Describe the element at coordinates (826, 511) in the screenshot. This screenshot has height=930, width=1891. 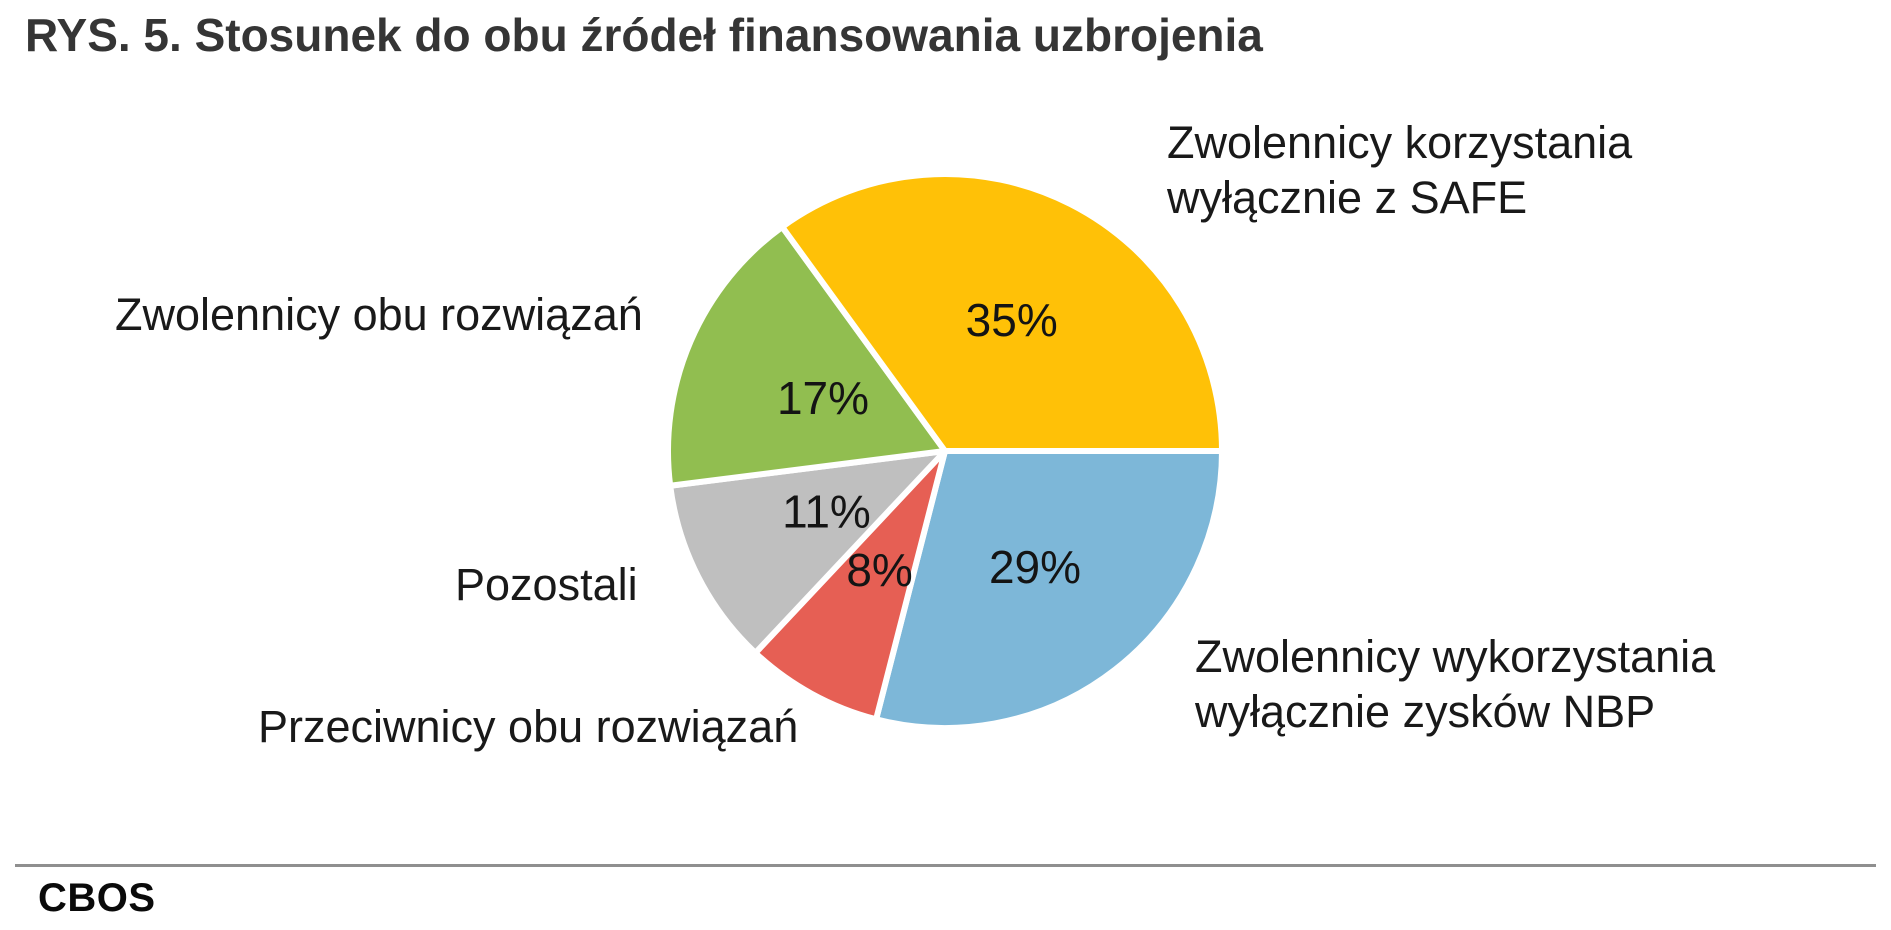
I see `slice-value-label-2: 11%` at that location.